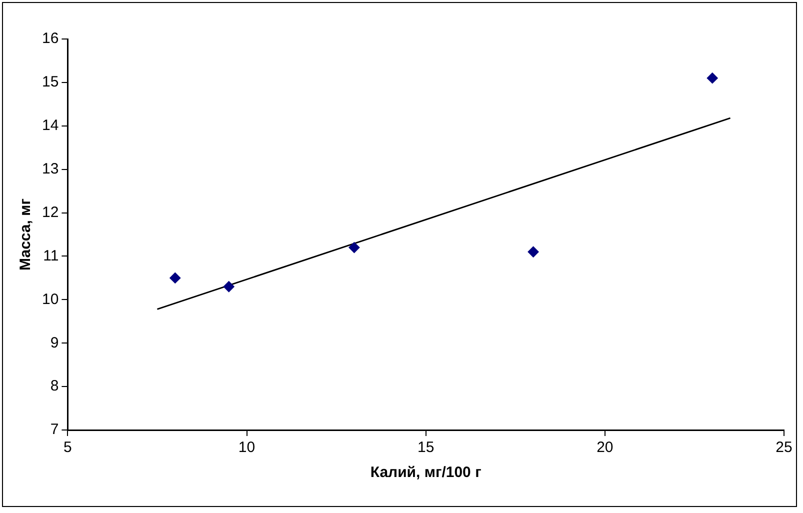 This screenshot has width=803, height=513. I want to click on y-tick-label: 9, so click(54, 343).